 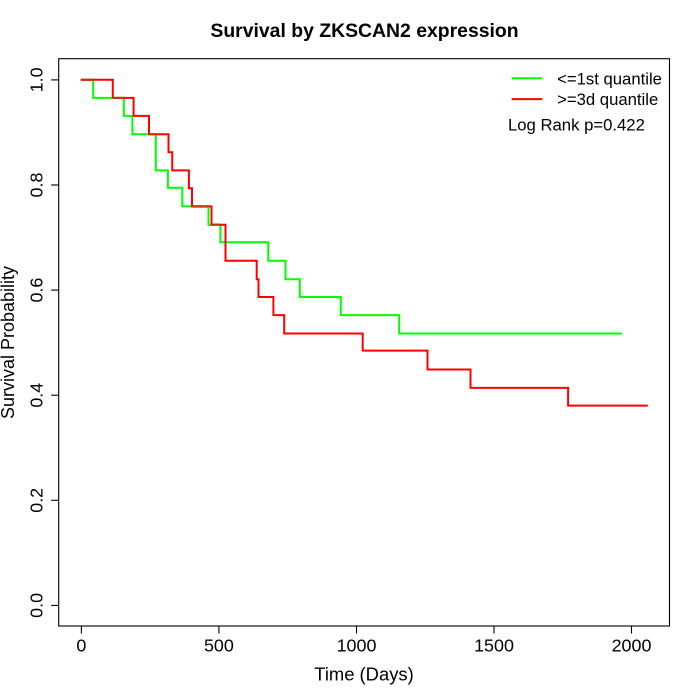 I want to click on svg-text: 0.4, so click(x=37, y=395).